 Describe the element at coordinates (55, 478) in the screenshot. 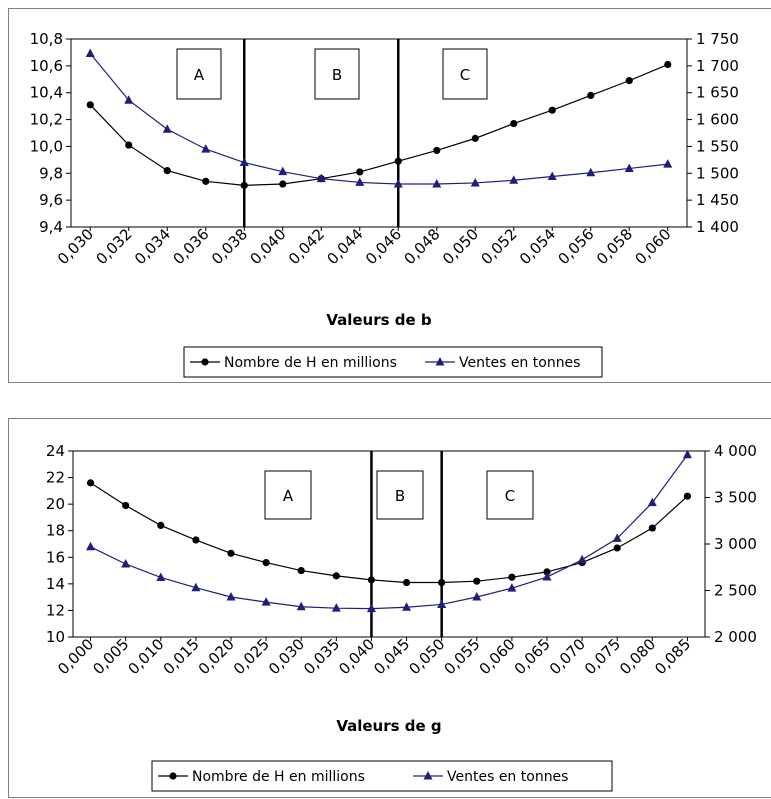

I see `left-tick-label: 22` at that location.